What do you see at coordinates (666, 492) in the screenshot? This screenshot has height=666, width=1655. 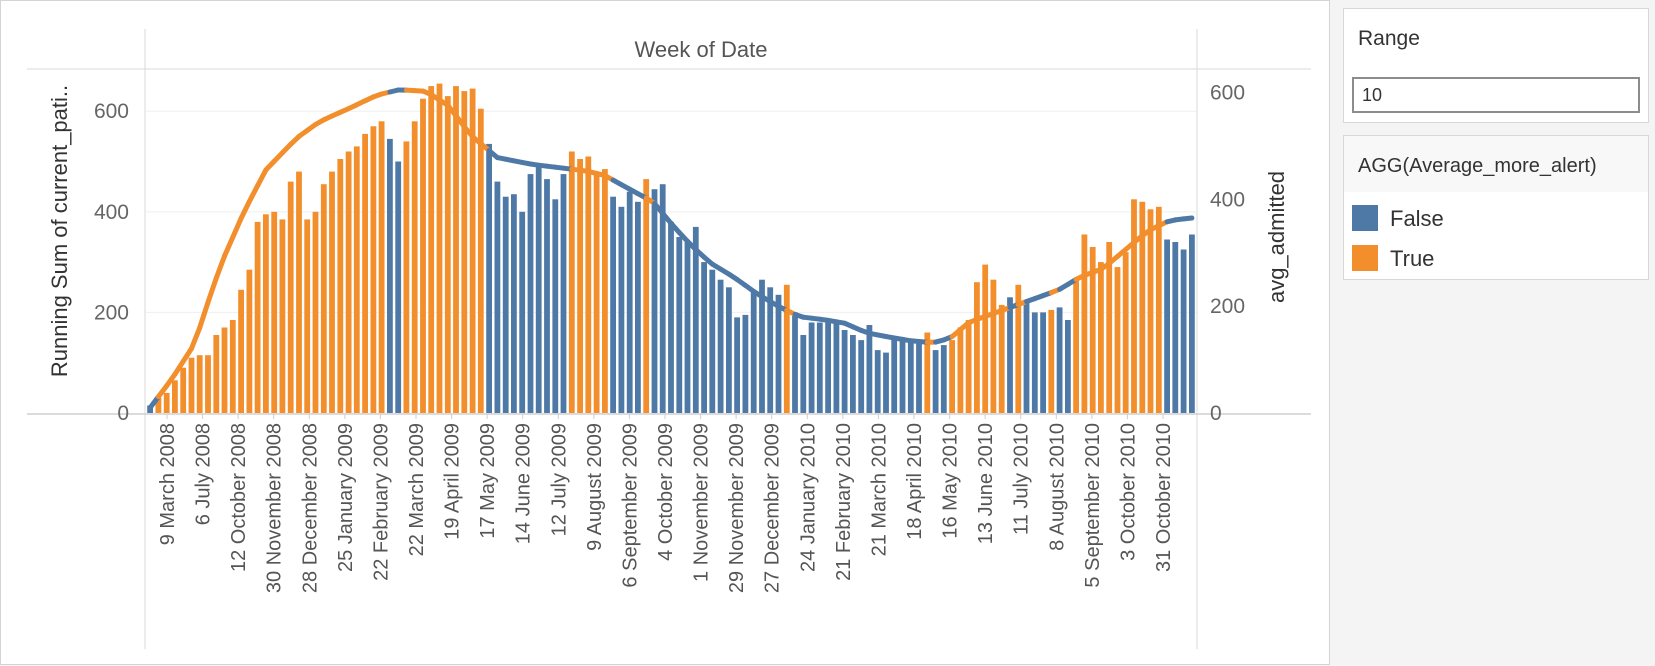 I see `x-tick-label: 4 October 2009` at bounding box center [666, 492].